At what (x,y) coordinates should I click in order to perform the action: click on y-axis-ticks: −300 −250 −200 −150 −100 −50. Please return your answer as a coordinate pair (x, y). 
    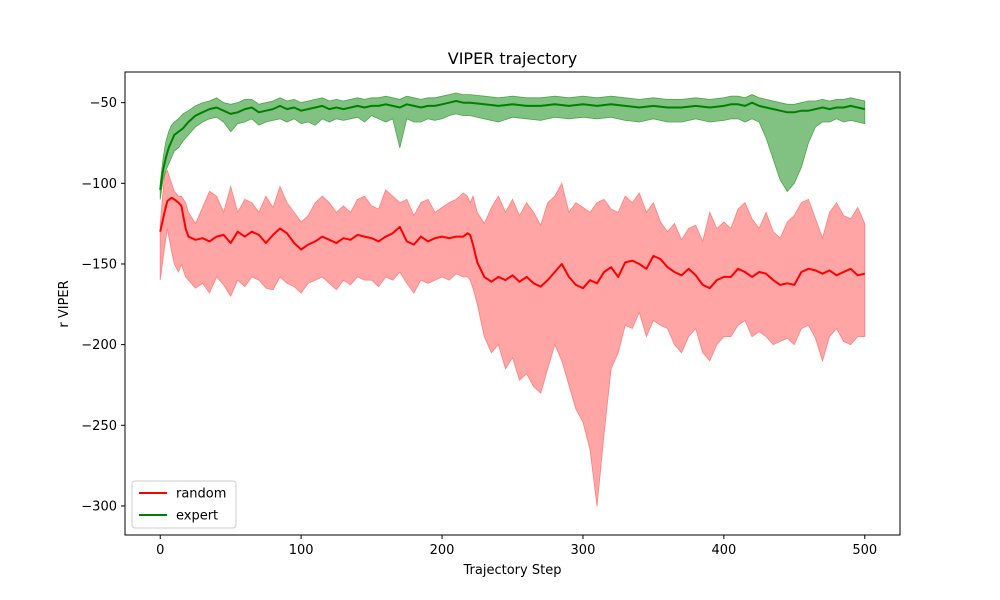
    Looking at the image, I should click on (103, 305).